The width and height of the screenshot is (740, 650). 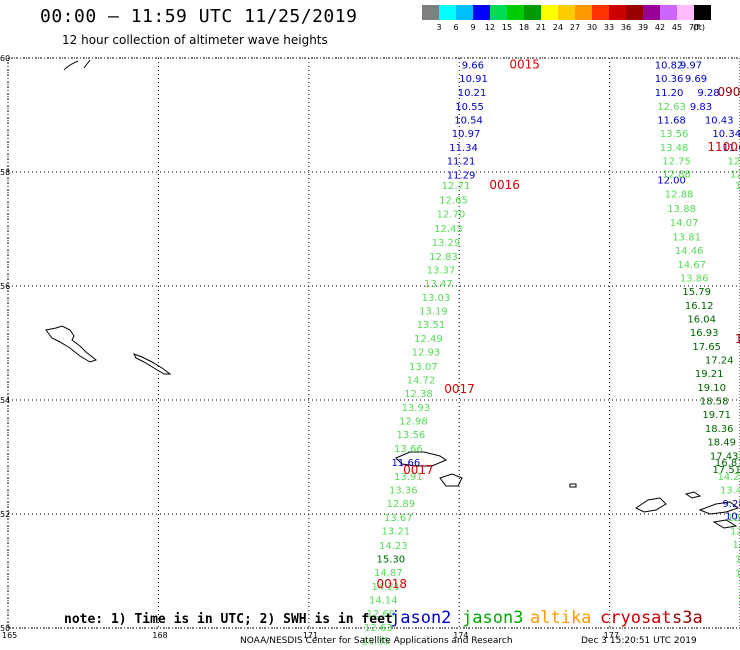 I want to click on lat-tick-label: 52, so click(x=5, y=514).